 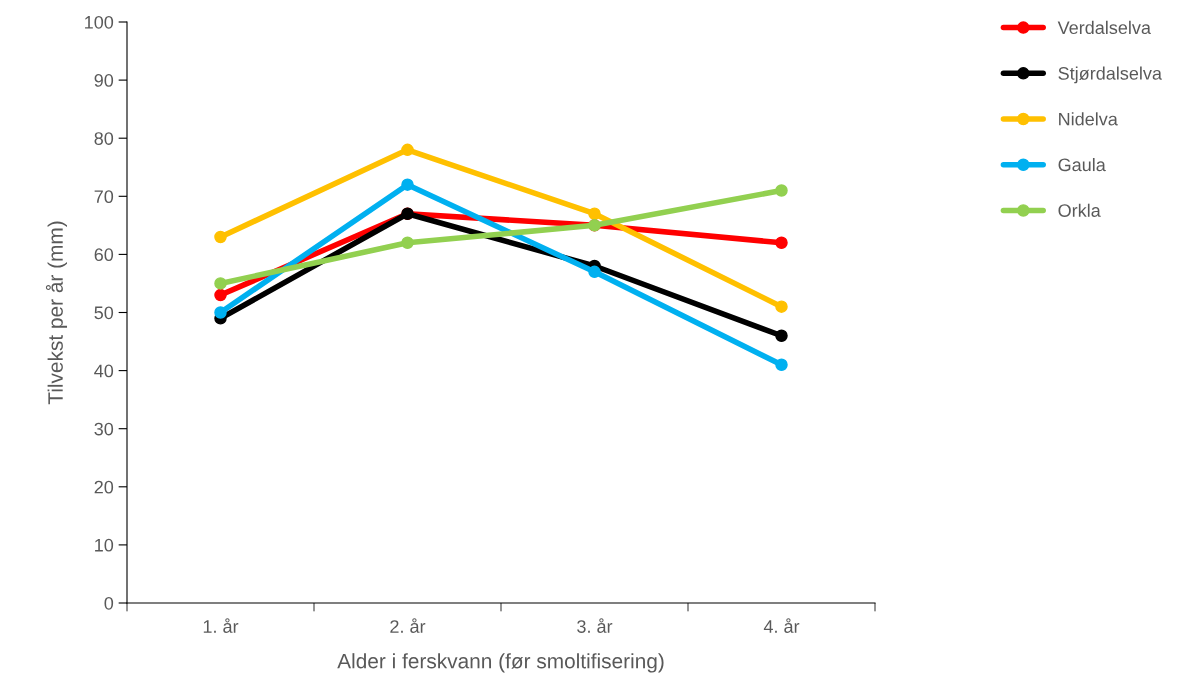 What do you see at coordinates (104, 487) in the screenshot?
I see `y-tick-label: 20` at bounding box center [104, 487].